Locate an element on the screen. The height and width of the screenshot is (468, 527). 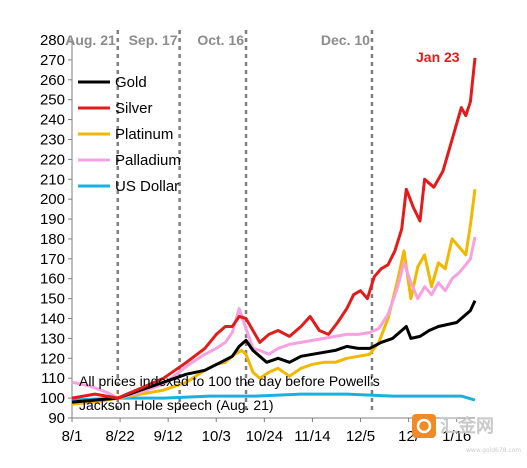
y-tick-label: 170 is located at coordinates (52, 259).